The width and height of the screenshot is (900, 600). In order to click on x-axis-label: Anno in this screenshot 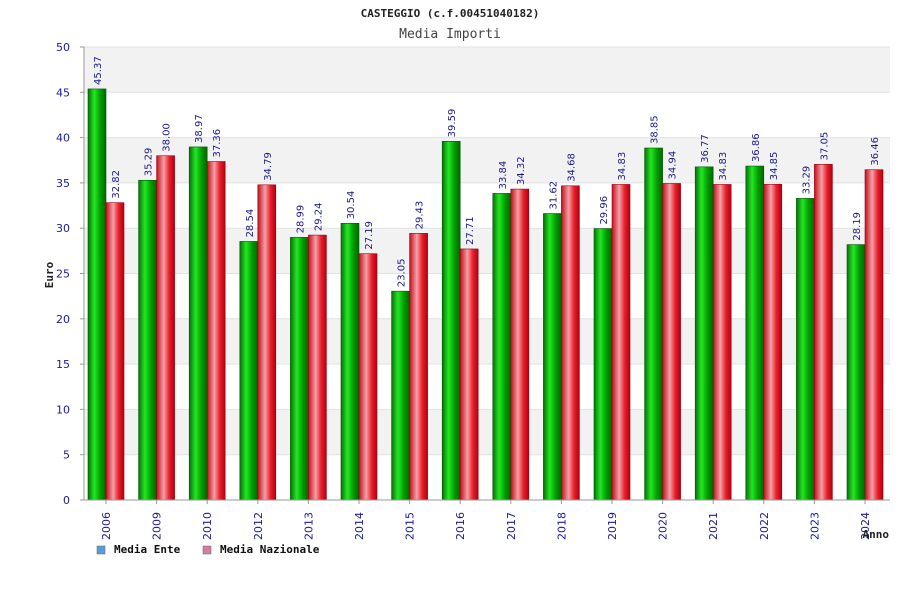, I will do `click(876, 534)`.